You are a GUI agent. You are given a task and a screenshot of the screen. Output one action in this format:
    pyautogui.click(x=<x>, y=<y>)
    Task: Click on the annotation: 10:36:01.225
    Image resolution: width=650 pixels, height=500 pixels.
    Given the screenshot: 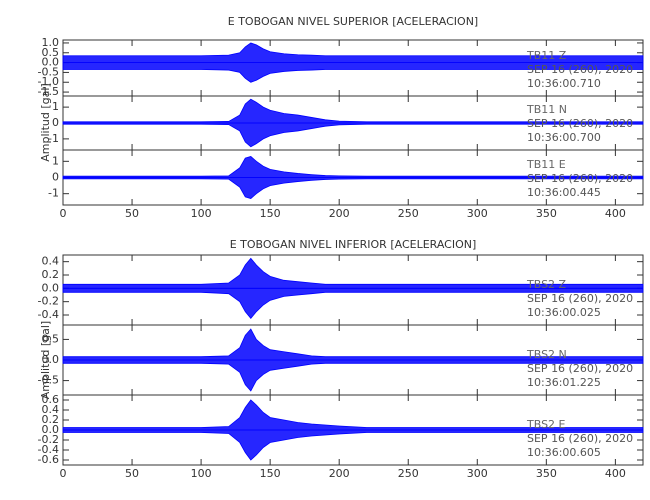 What is the action you would take?
    pyautogui.click(x=564, y=382)
    